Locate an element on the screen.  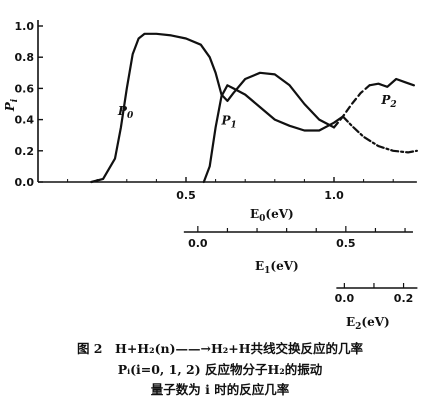
e2-tick-label: 0.2 is located at coordinates (404, 298).